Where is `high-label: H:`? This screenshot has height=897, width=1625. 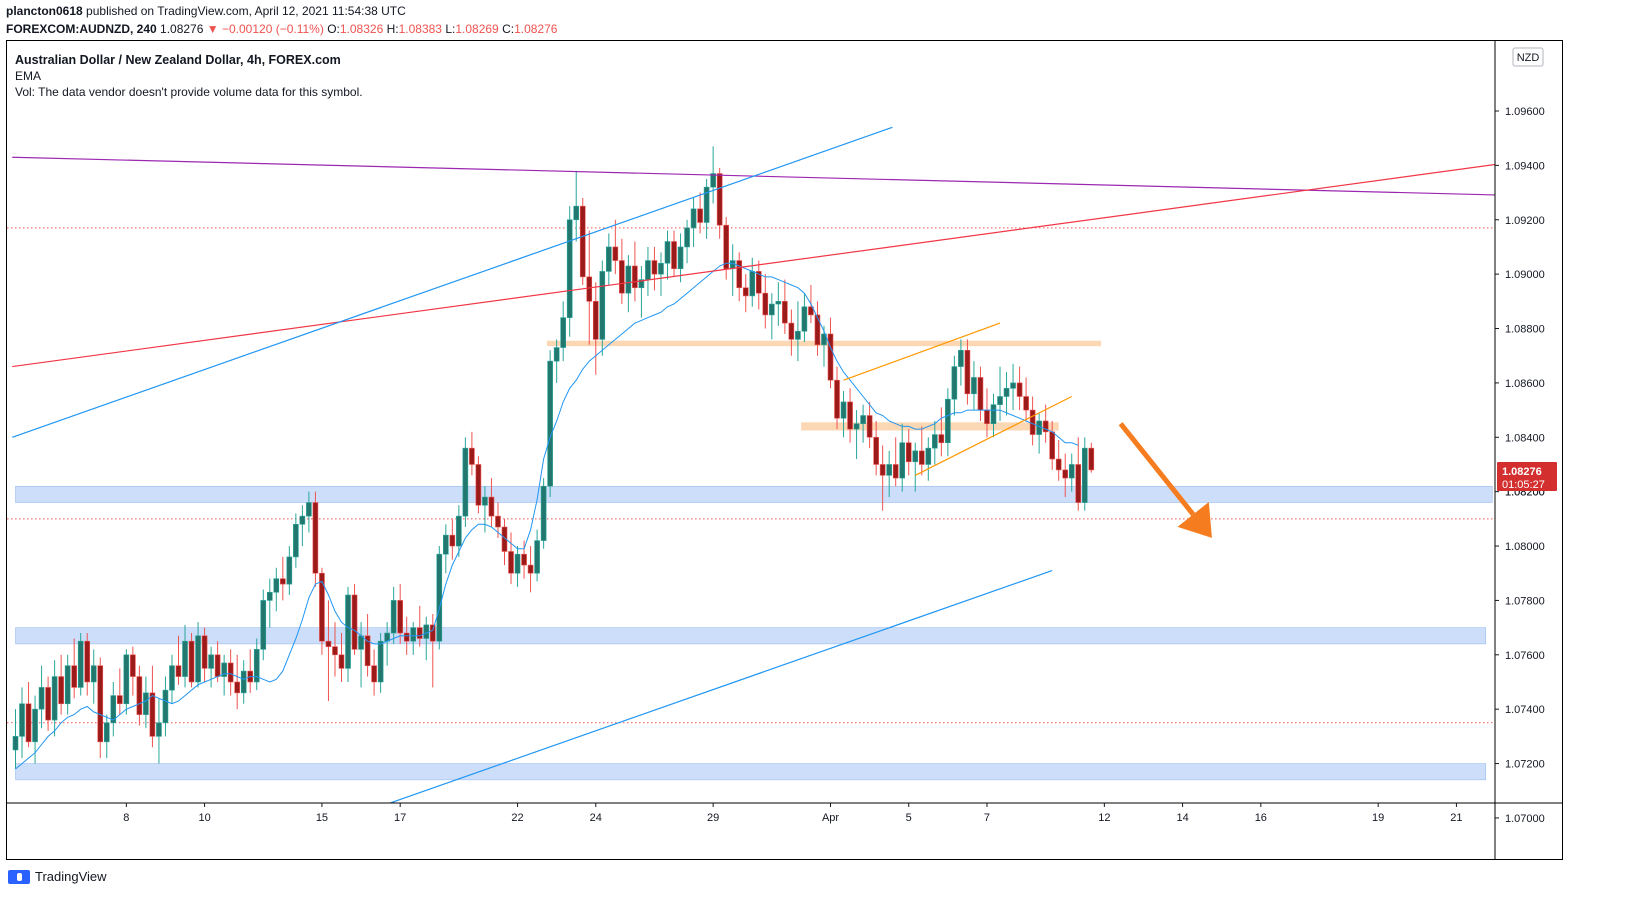 high-label: H: is located at coordinates (392, 29).